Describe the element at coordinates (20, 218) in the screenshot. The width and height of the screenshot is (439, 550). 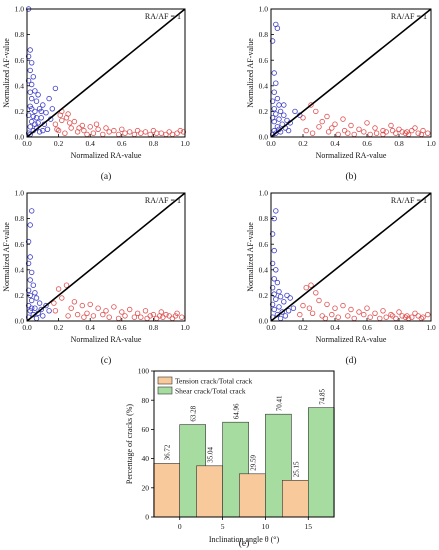
I see `y-tick-label: 0.8` at that location.